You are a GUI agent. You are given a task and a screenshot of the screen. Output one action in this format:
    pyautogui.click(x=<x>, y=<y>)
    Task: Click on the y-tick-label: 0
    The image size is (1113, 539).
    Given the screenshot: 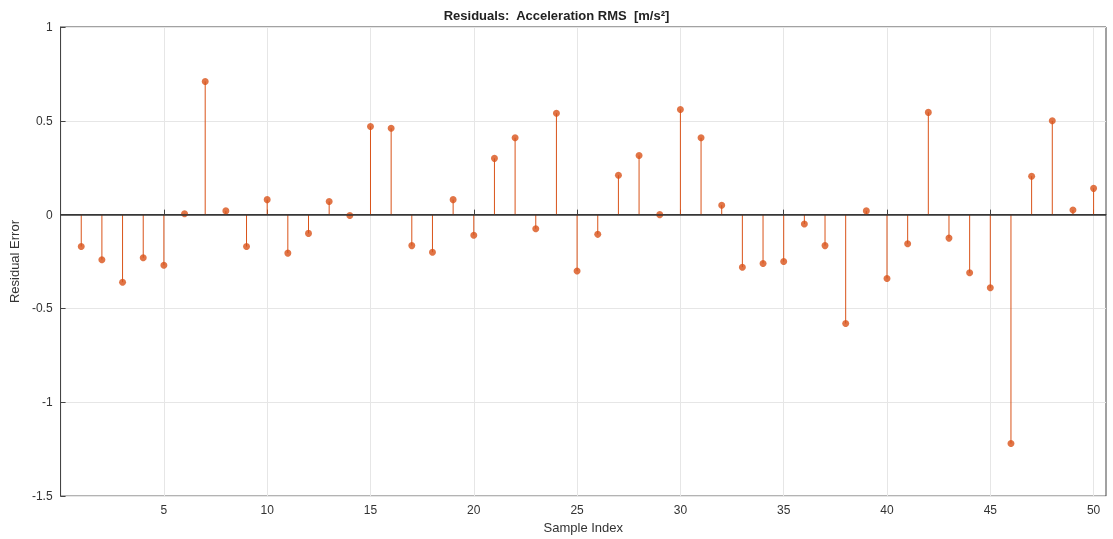 What is the action you would take?
    pyautogui.click(x=49, y=214)
    